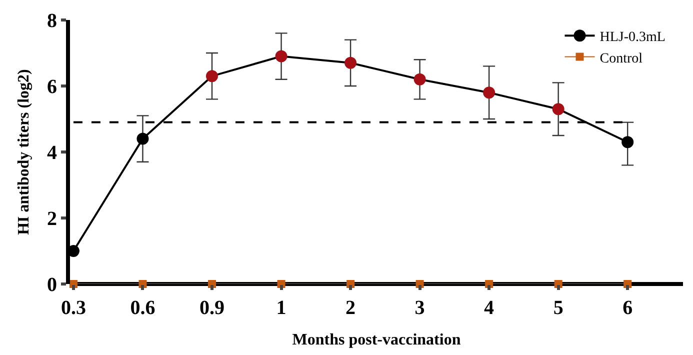 The width and height of the screenshot is (693, 355). What do you see at coordinates (419, 308) in the screenshot?
I see `x-tick-label: 3` at bounding box center [419, 308].